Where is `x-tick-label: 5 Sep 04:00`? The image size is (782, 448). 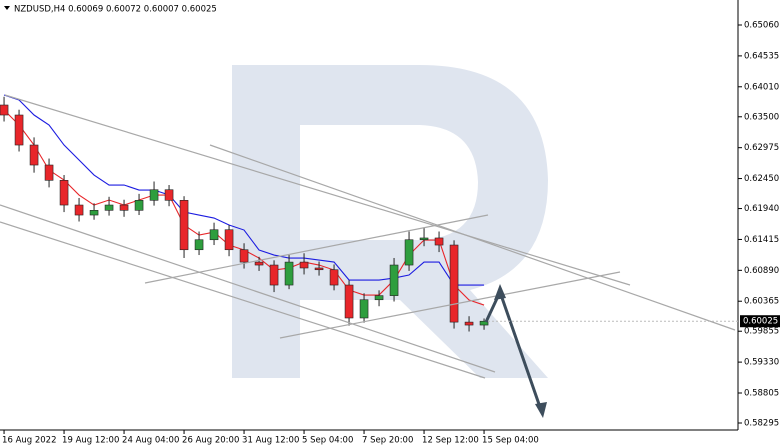
x-tick-label: 5 Sep 04:00 is located at coordinates (327, 441).